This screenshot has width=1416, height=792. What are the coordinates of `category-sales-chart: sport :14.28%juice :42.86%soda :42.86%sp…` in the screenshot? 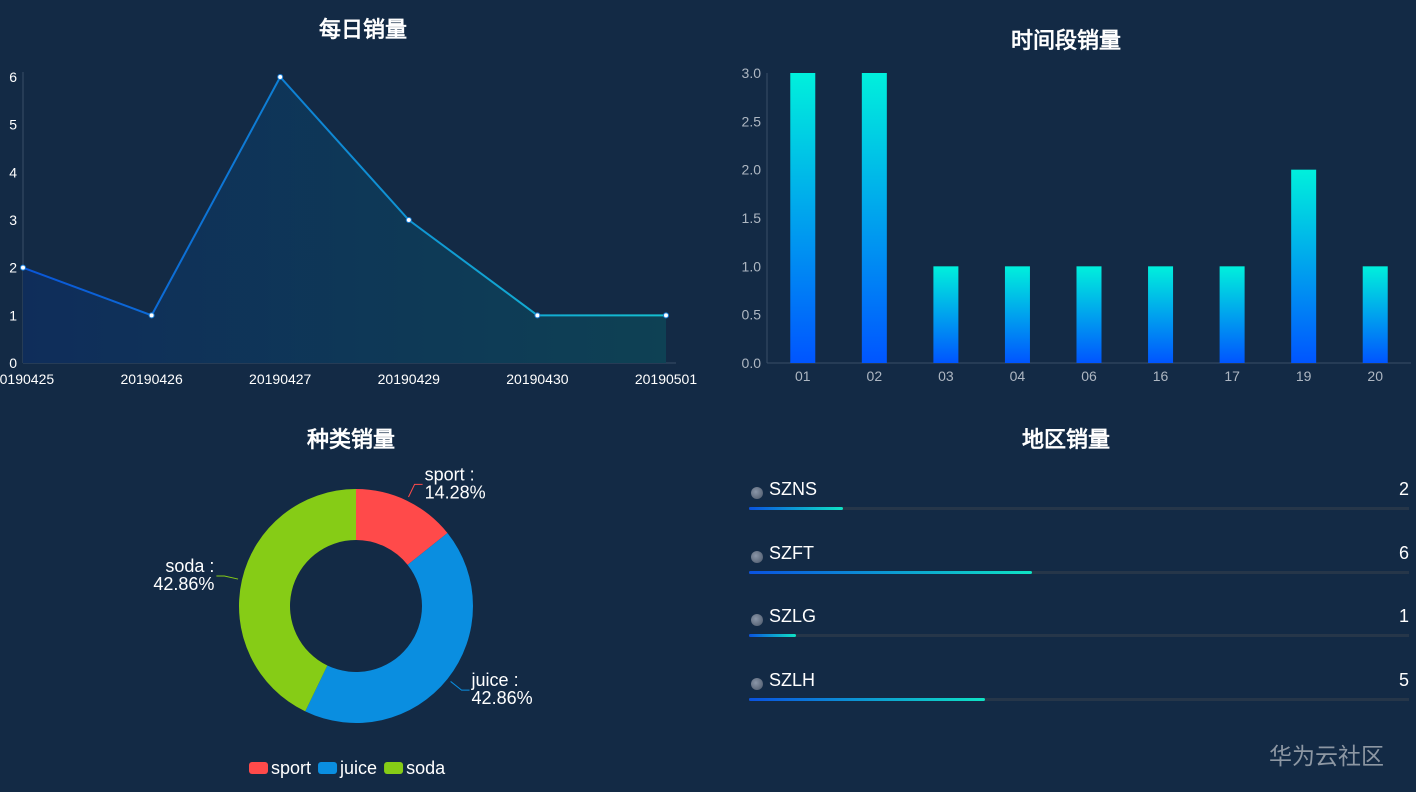 It's located at (342, 621).